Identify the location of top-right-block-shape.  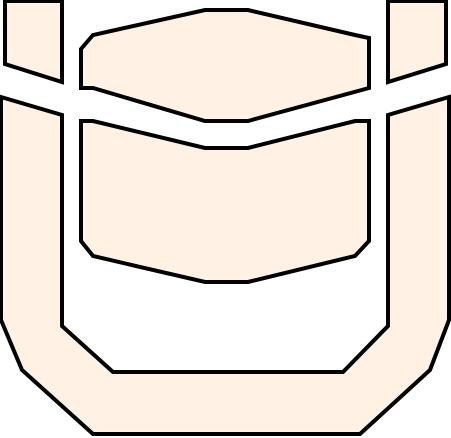
(417, 42).